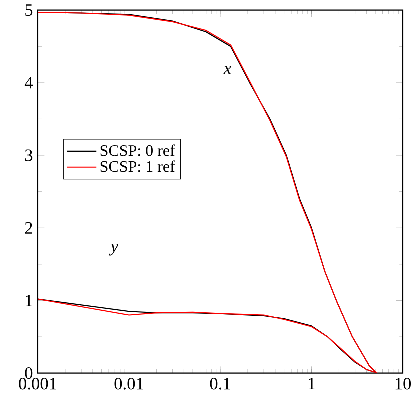 The height and width of the screenshot is (400, 413). I want to click on y-tick-label: 5, so click(29, 10).